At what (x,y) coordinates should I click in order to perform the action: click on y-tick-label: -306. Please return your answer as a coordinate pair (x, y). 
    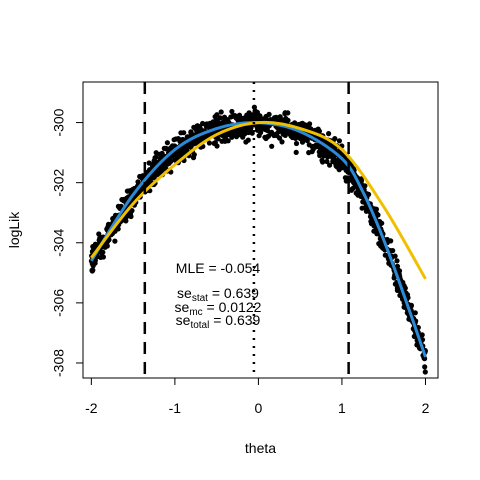
    Looking at the image, I should click on (59, 303).